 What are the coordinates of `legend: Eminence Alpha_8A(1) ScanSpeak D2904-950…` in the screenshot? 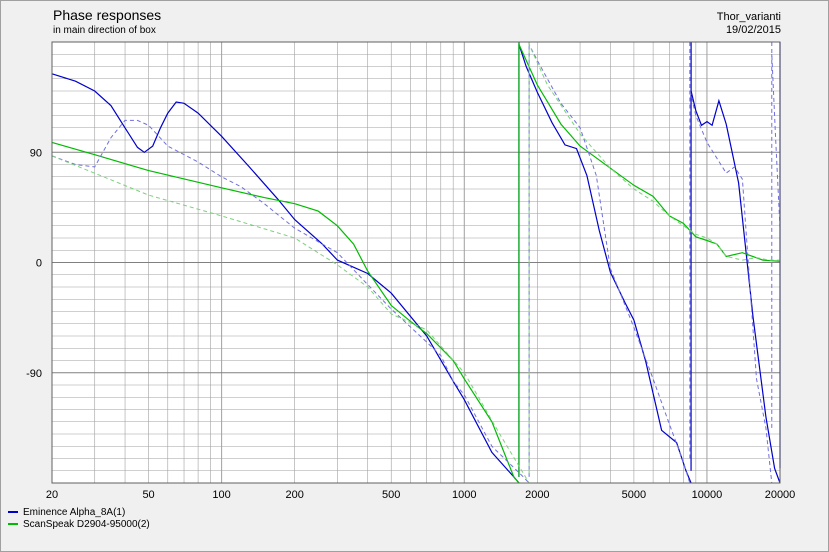 It's located at (79, 518).